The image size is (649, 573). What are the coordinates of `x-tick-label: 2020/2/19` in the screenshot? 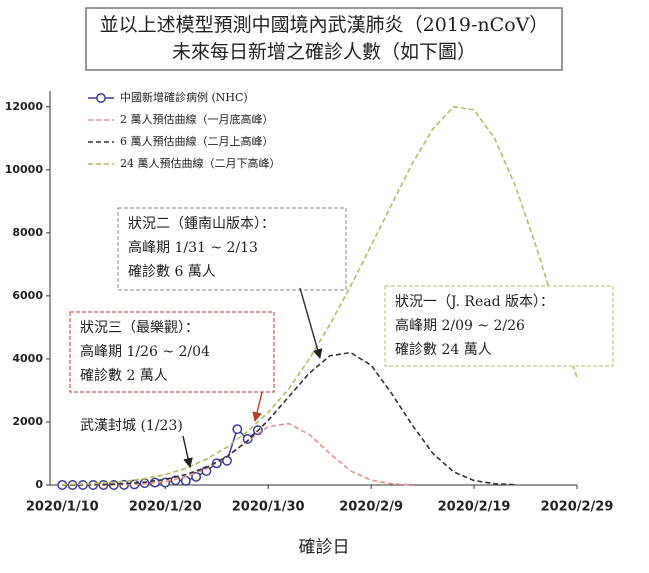 It's located at (474, 507).